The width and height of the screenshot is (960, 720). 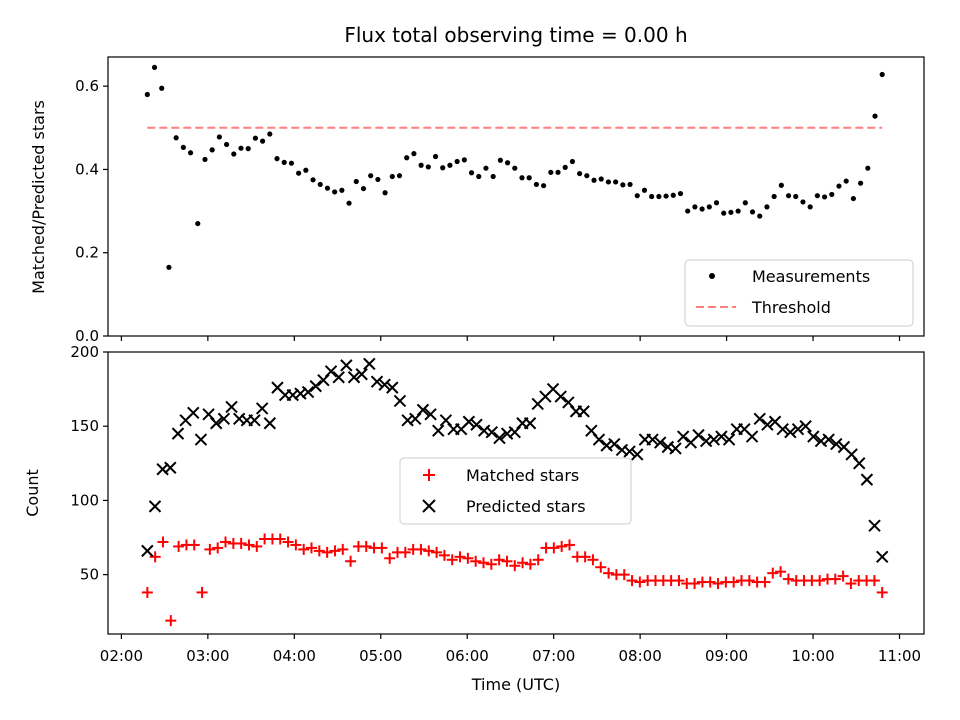 I want to click on x-tick-label: 03:00, so click(x=207, y=656).